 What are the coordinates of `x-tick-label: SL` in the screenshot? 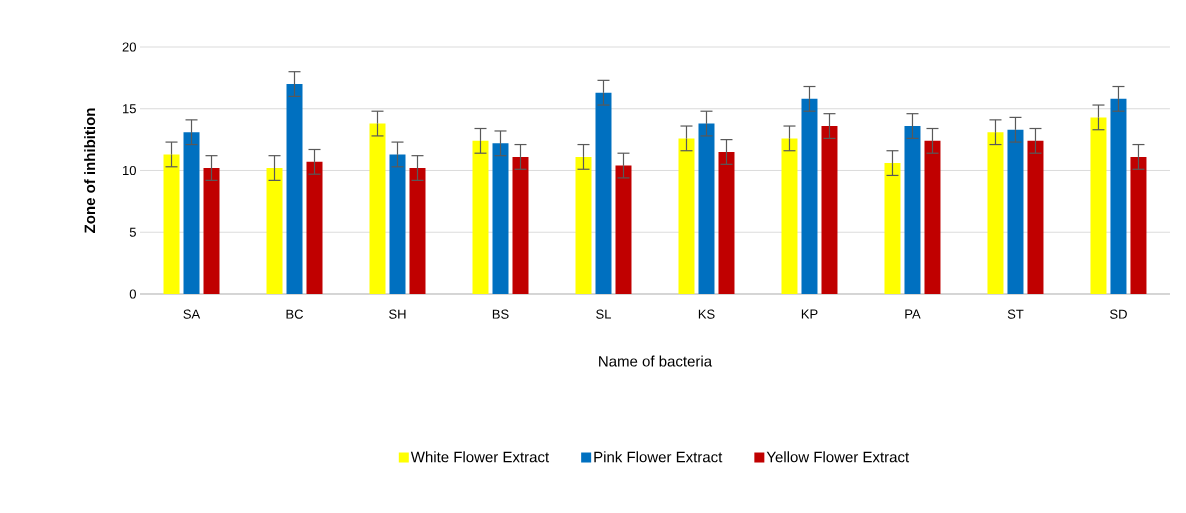 It's located at (604, 314).